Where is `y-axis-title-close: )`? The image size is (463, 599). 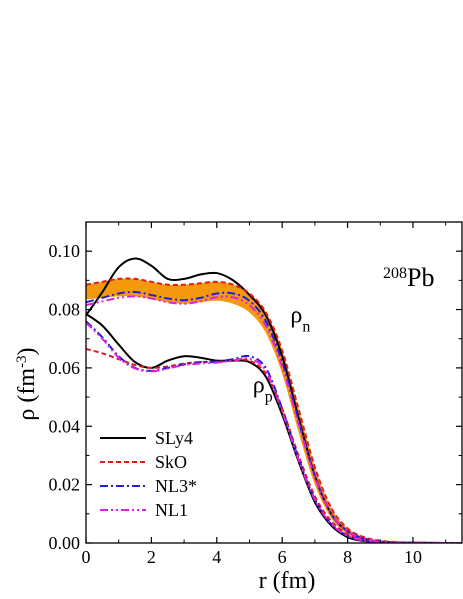
y-axis-title-close: ) is located at coordinates (27, 351).